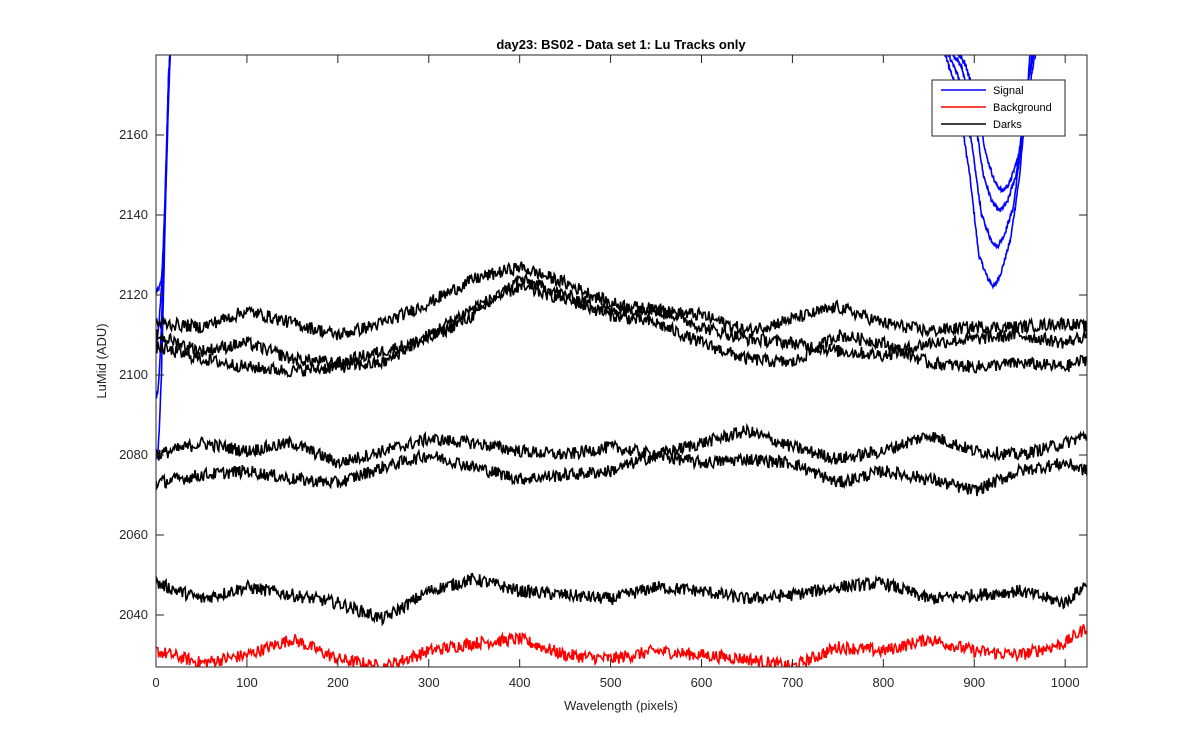  What do you see at coordinates (133, 214) in the screenshot?
I see `y-tick-label: 2140` at bounding box center [133, 214].